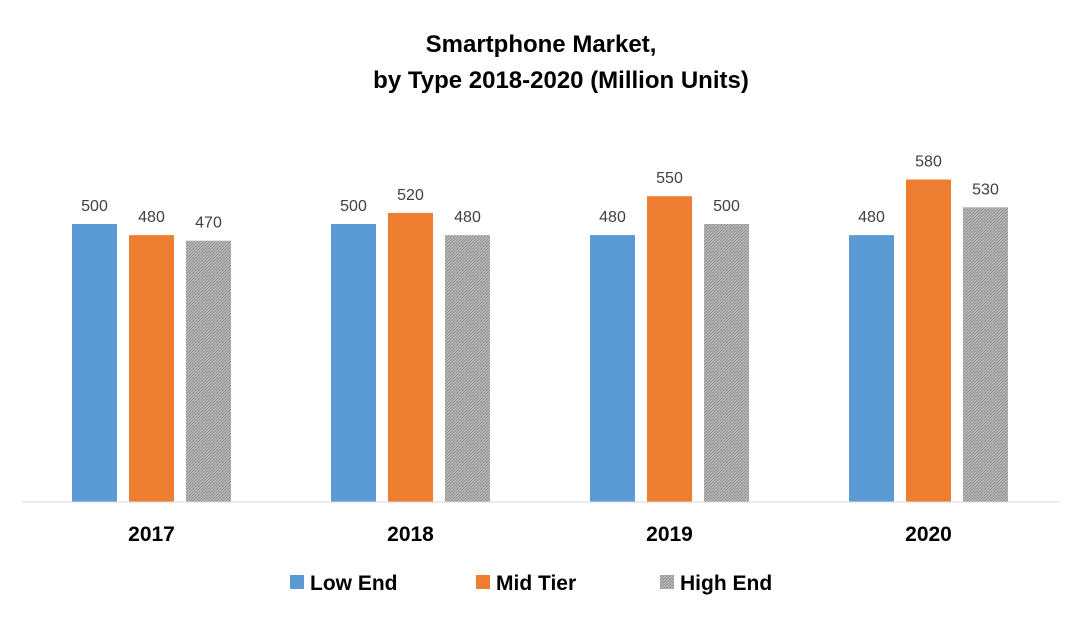  Describe the element at coordinates (871, 368) in the screenshot. I see `bar-low-end-2020` at that location.